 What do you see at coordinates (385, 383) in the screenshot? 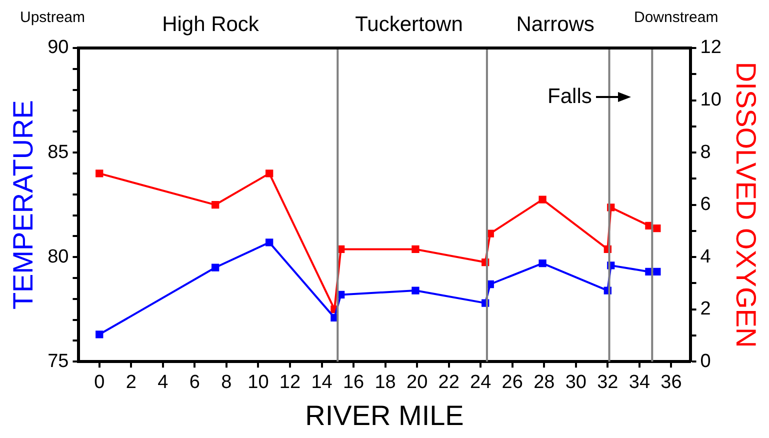
I see `x-tick-label: 18` at bounding box center [385, 383].